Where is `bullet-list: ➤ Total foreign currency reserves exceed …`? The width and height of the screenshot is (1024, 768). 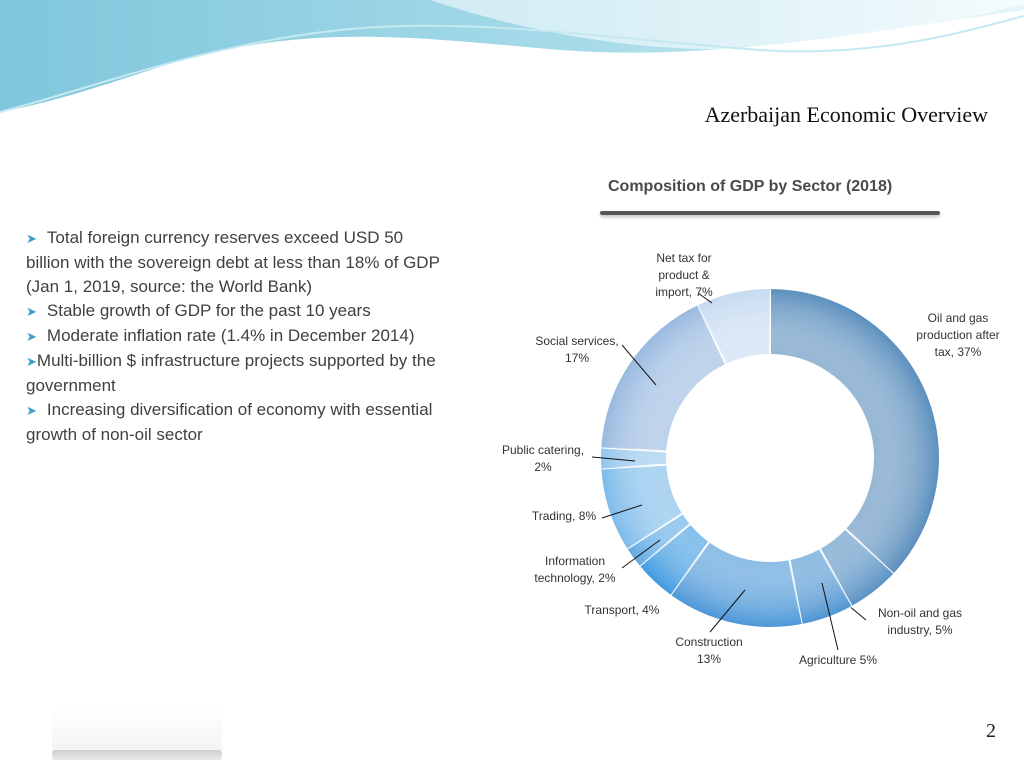 bullet-list: ➤ Total foreign currency reserves exceed … is located at coordinates (236, 336).